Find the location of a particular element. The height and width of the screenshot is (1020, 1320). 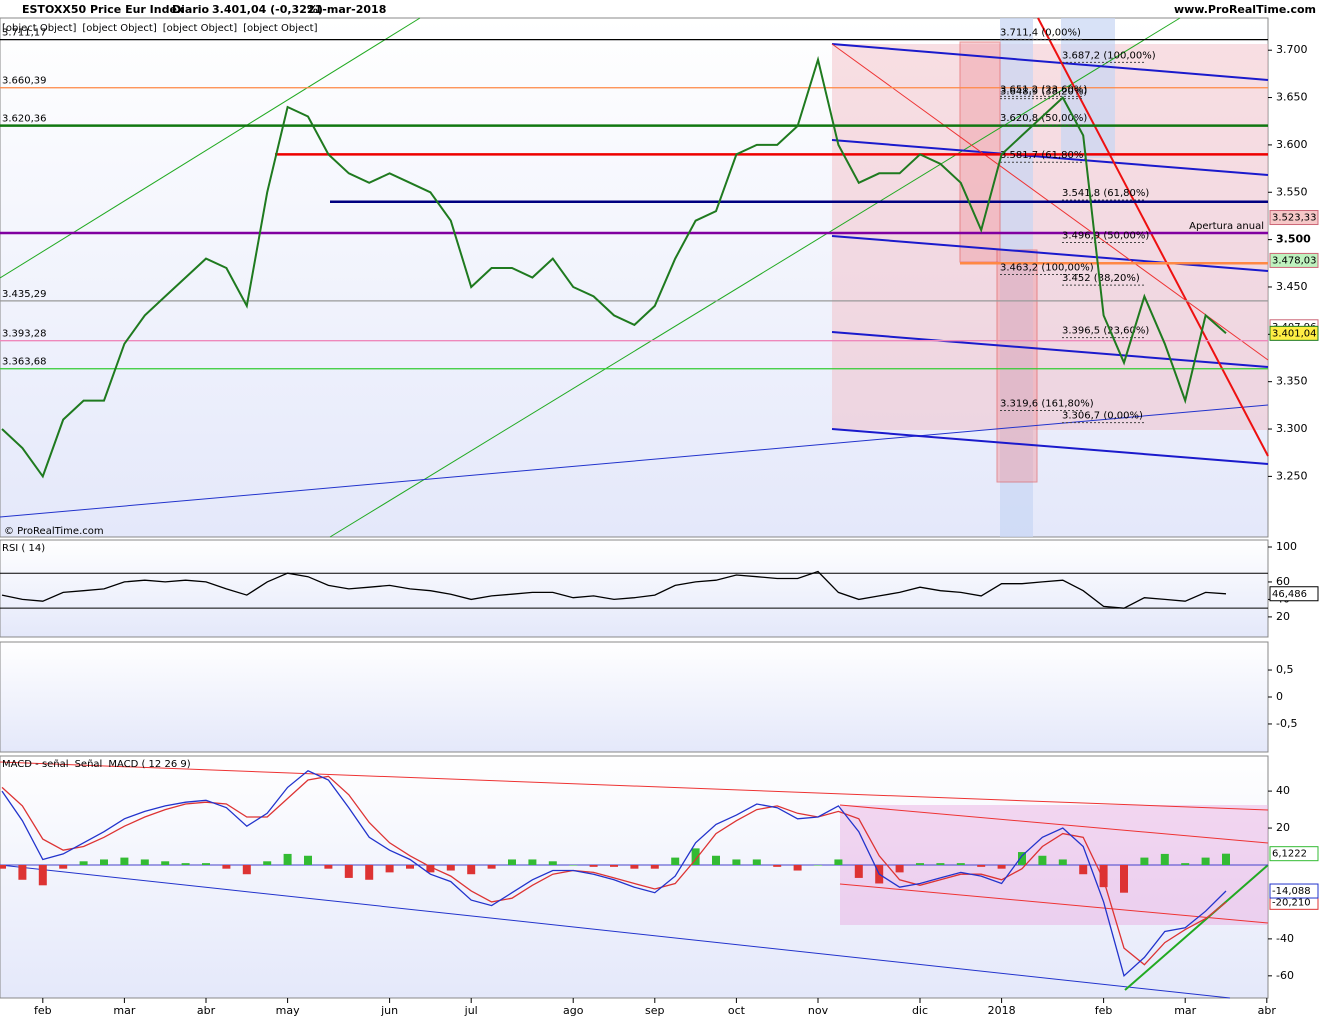

date: 21-mar-2018 is located at coordinates (346, 9).